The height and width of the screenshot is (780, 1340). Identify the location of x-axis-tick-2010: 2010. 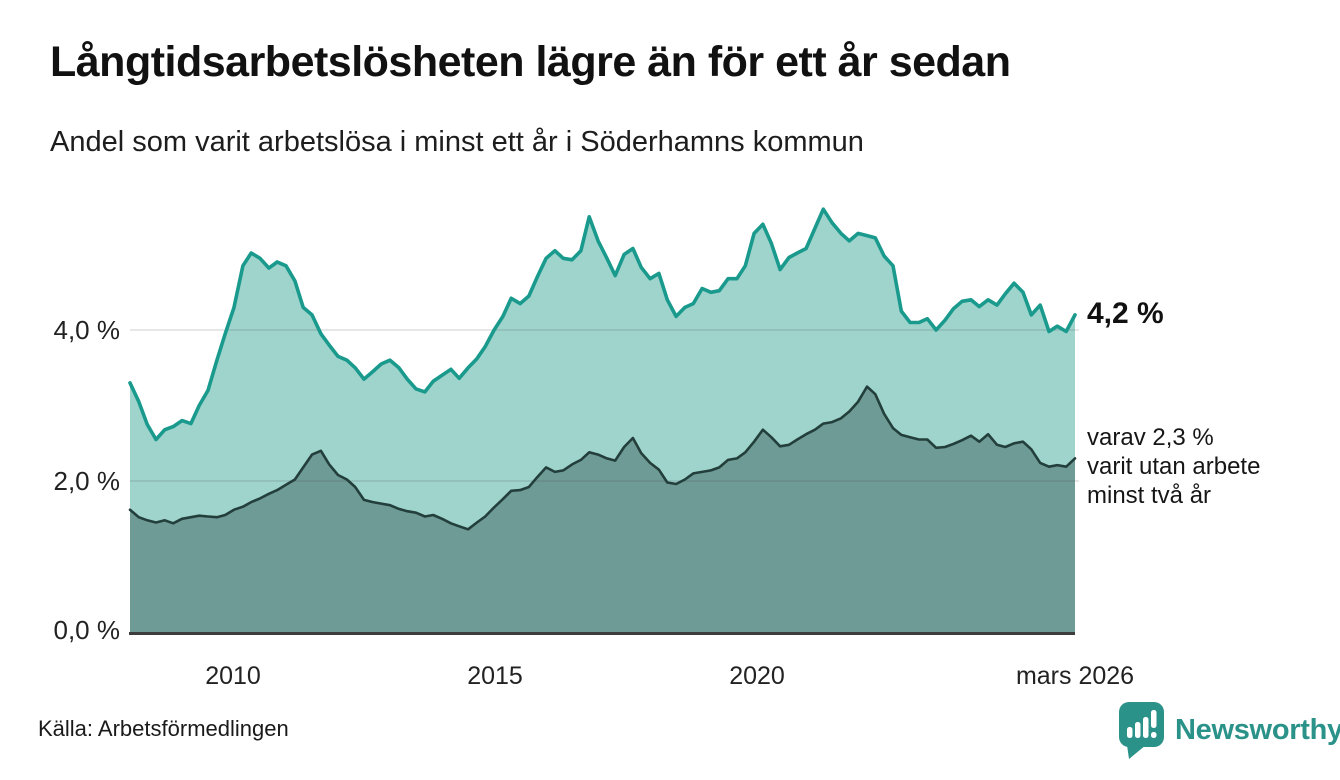
(233, 676).